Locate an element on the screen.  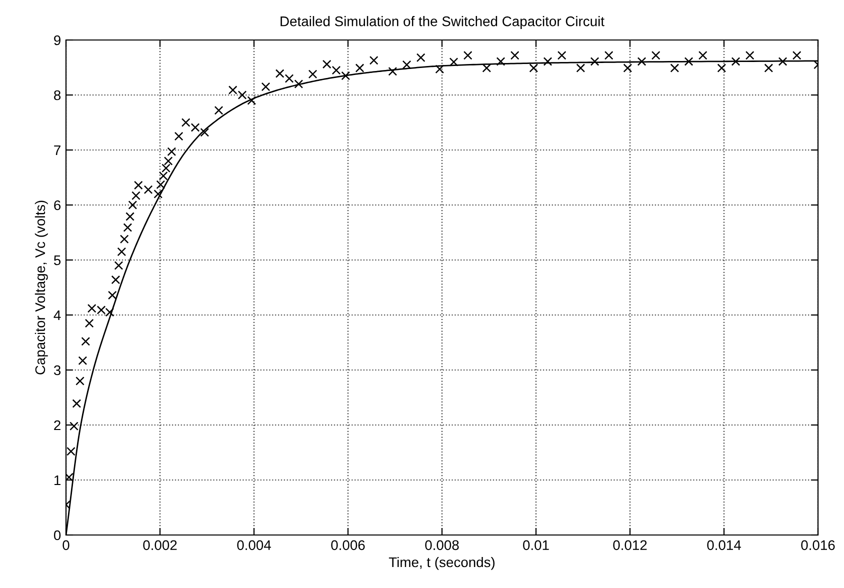
x-axis-title: Time, t (seconds) is located at coordinates (441, 563).